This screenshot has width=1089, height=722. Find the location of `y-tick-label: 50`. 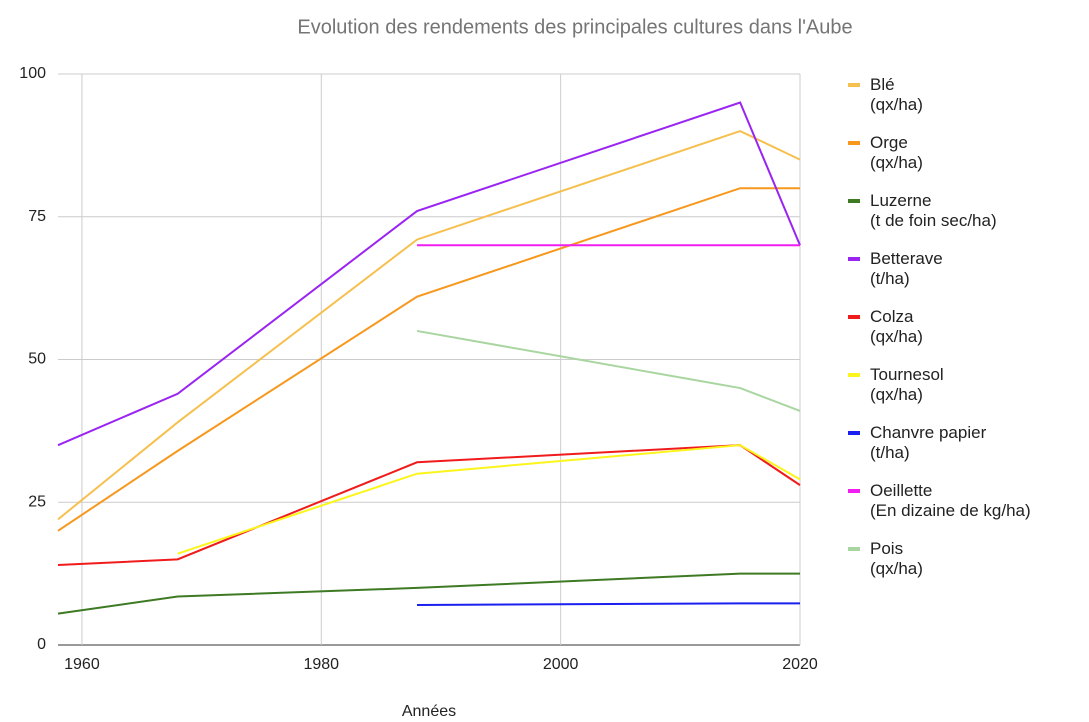

y-tick-label: 50 is located at coordinates (37, 359).